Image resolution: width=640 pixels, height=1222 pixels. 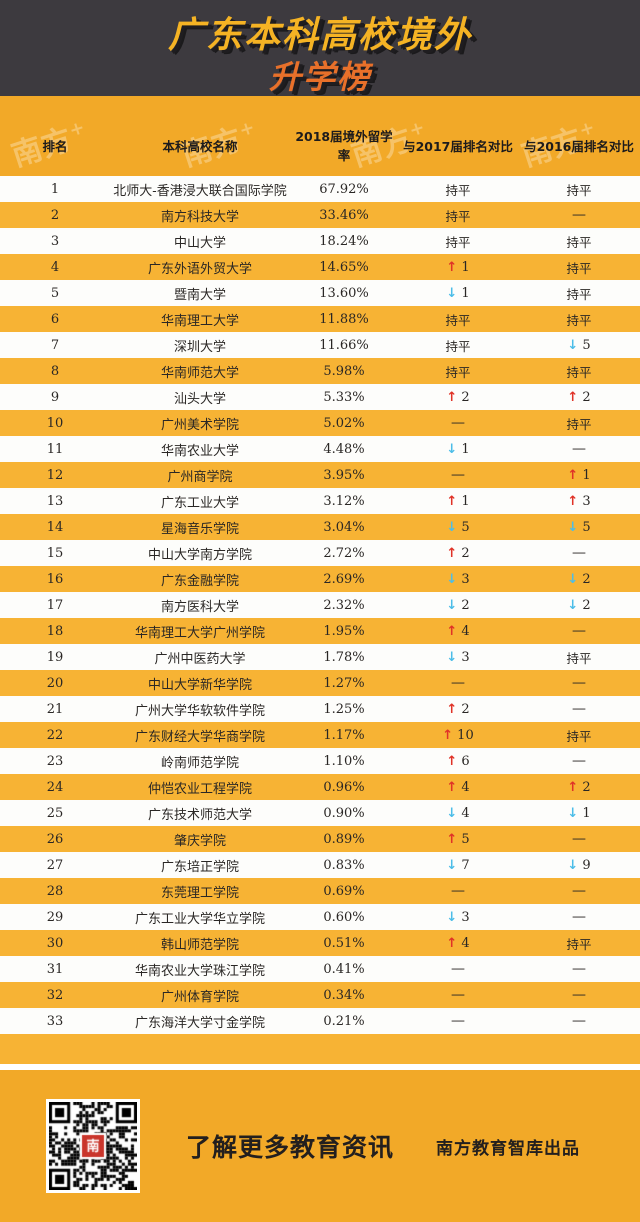 I want to click on table-row: 29 广东工业大学华立学院 0.60% ↓ 3 —, so click(x=320, y=917).